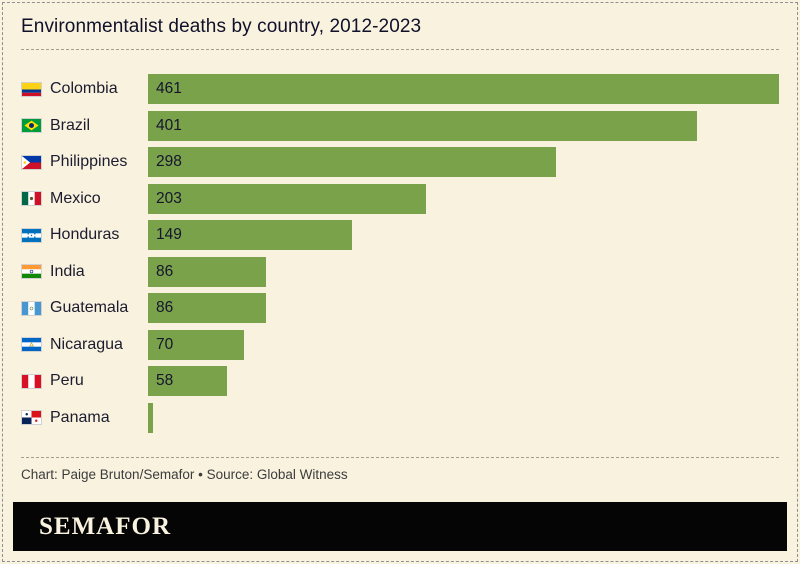 This screenshot has width=800, height=564. Describe the element at coordinates (31, 417) in the screenshot. I see `panama-flag-icon` at that location.